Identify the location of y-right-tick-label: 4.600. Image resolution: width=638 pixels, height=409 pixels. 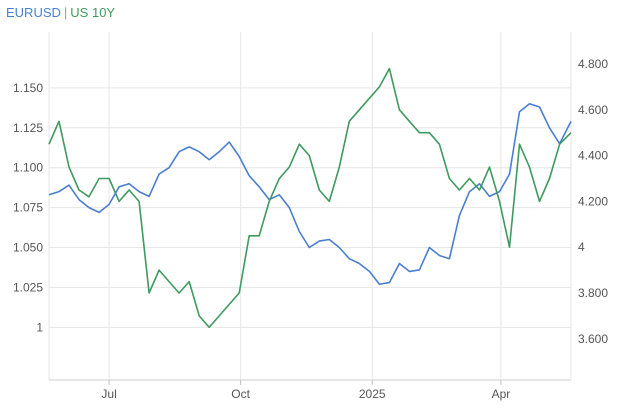
(593, 110).